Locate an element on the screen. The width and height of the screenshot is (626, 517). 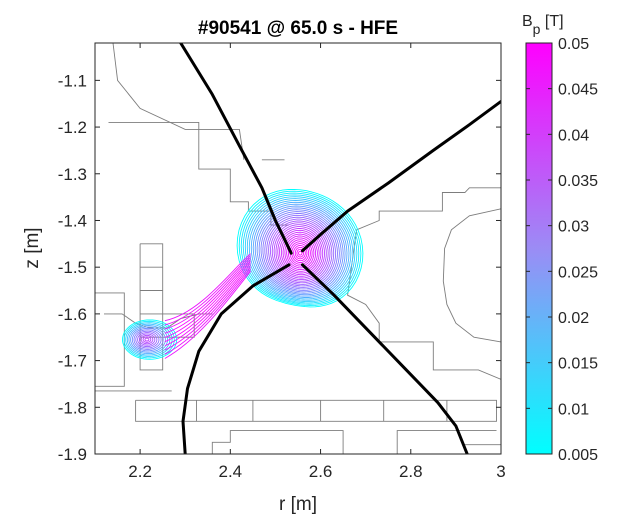
colorbar-tick-label: 0.005 is located at coordinates (578, 455).